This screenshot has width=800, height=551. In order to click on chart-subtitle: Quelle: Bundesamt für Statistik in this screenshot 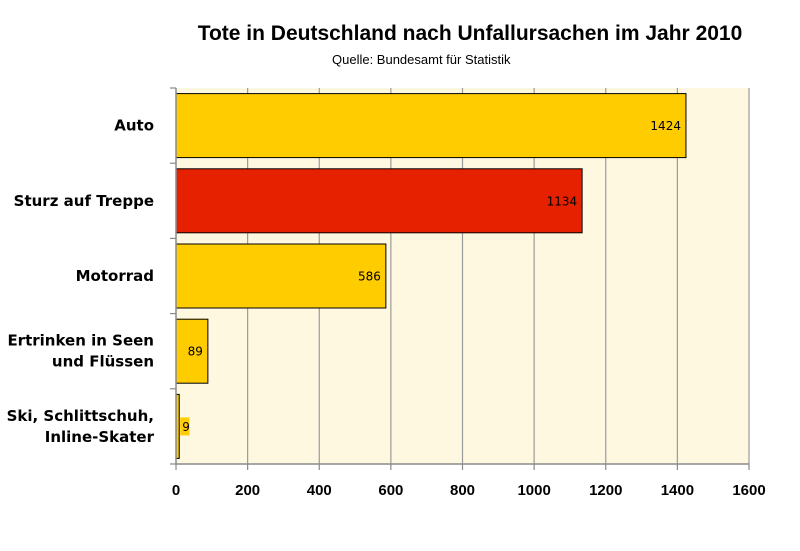, I will do `click(421, 59)`.